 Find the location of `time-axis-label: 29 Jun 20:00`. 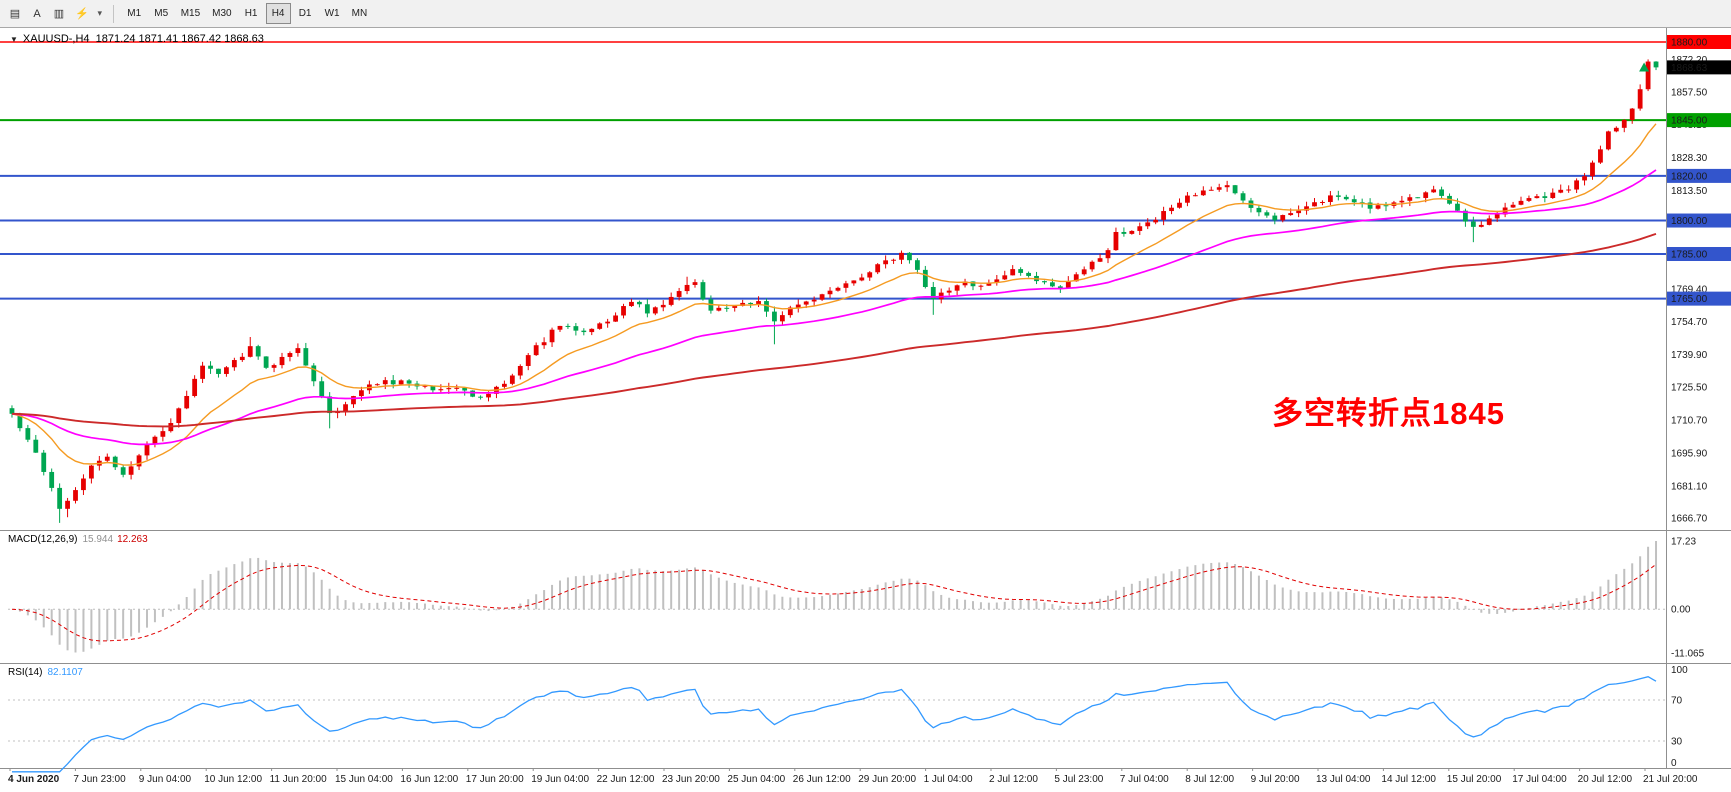

time-axis-label: 29 Jun 20:00 is located at coordinates (887, 779).